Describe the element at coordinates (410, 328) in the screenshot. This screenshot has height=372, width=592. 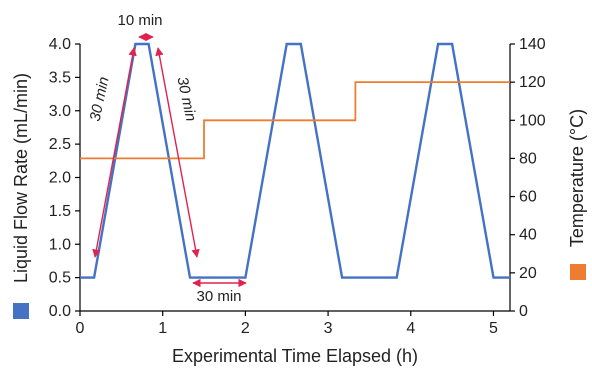
I see `x-tick-label: 4` at that location.